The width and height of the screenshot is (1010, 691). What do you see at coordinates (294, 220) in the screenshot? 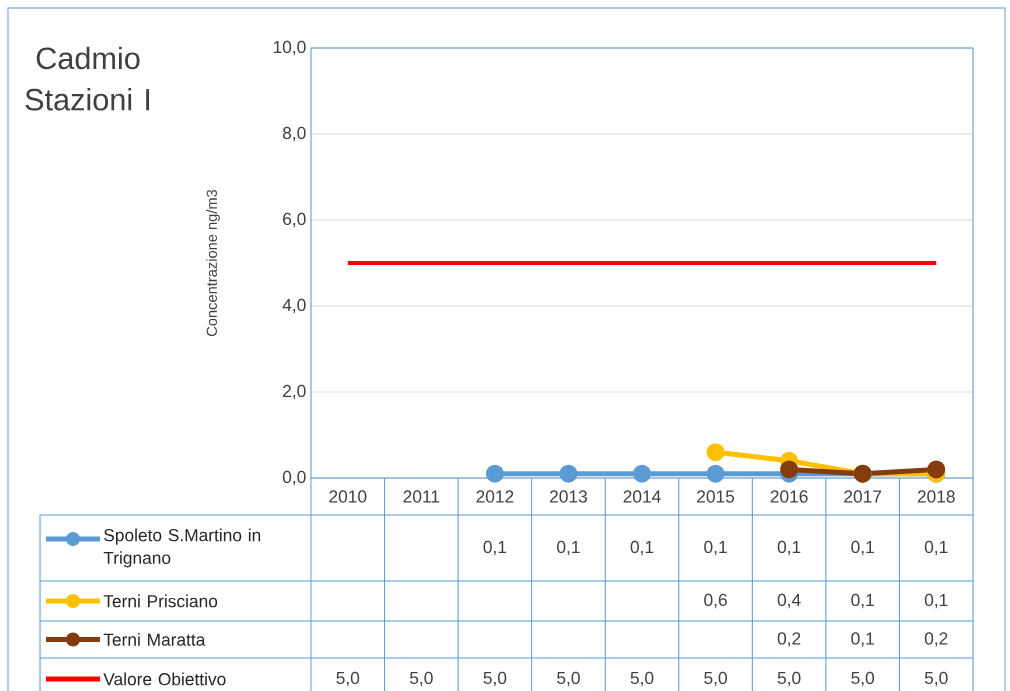
I see `y-tick-label: 6,0` at bounding box center [294, 220].